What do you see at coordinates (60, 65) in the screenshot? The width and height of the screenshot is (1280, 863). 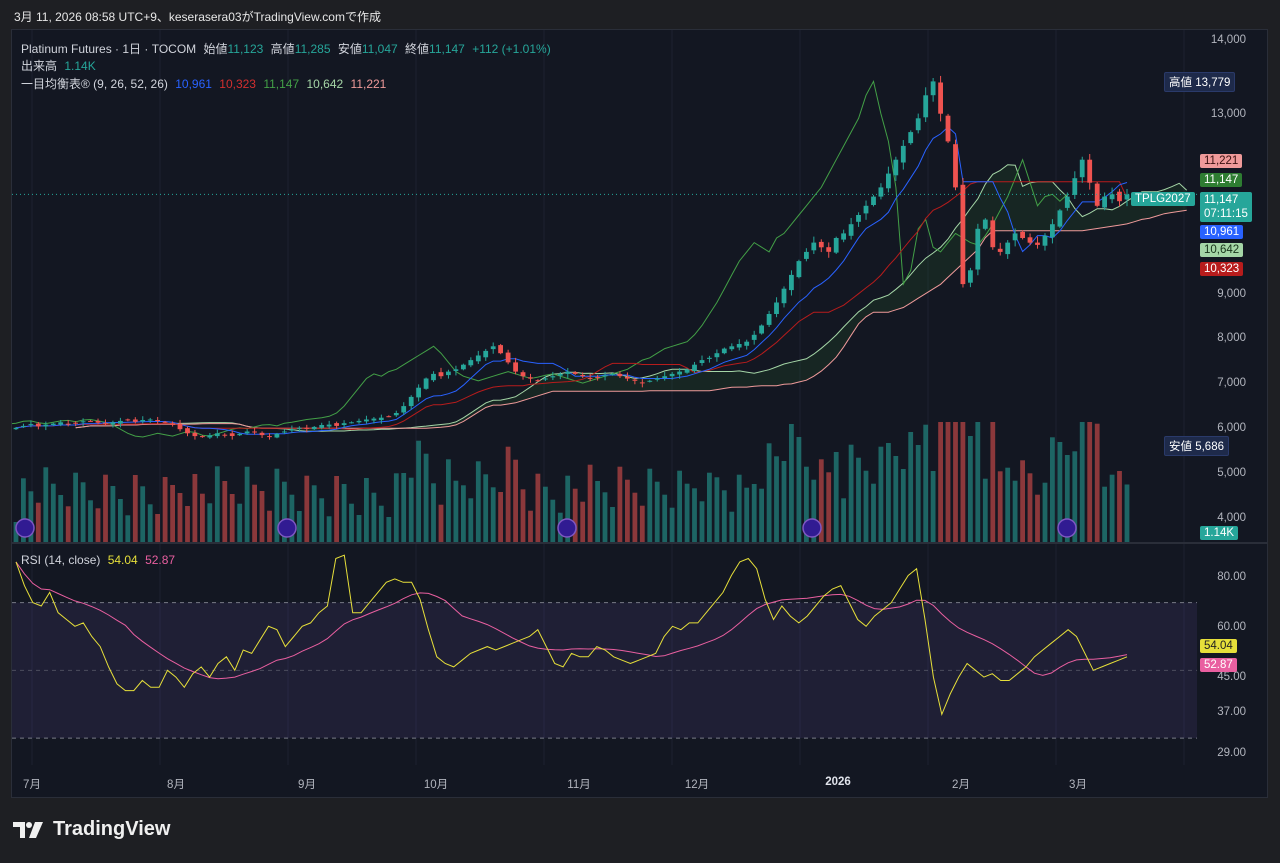 I see `volume-legend: 出来高 1.14K` at bounding box center [60, 65].